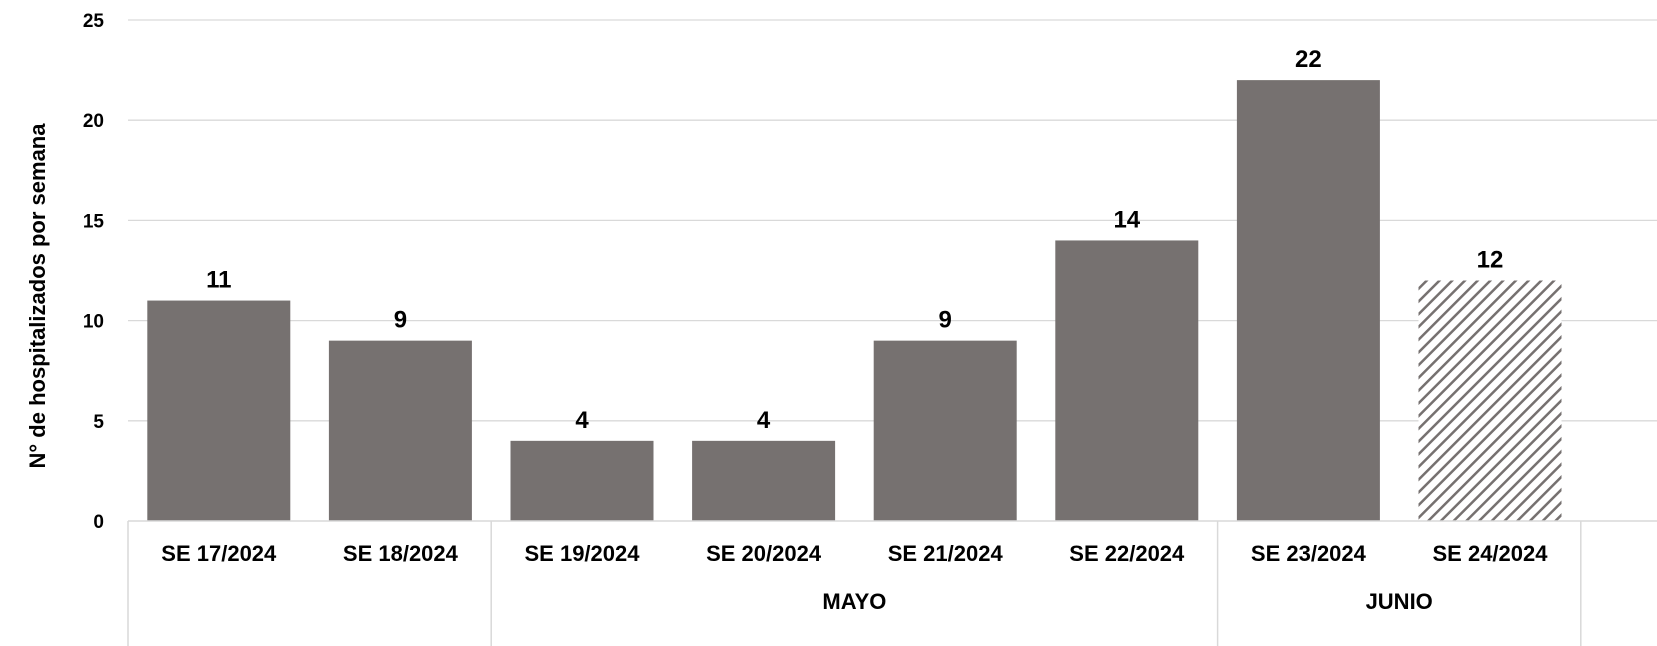 Image resolution: width=1657 pixels, height=646 pixels. I want to click on x-tick-label: SE 21/2024, so click(946, 553).